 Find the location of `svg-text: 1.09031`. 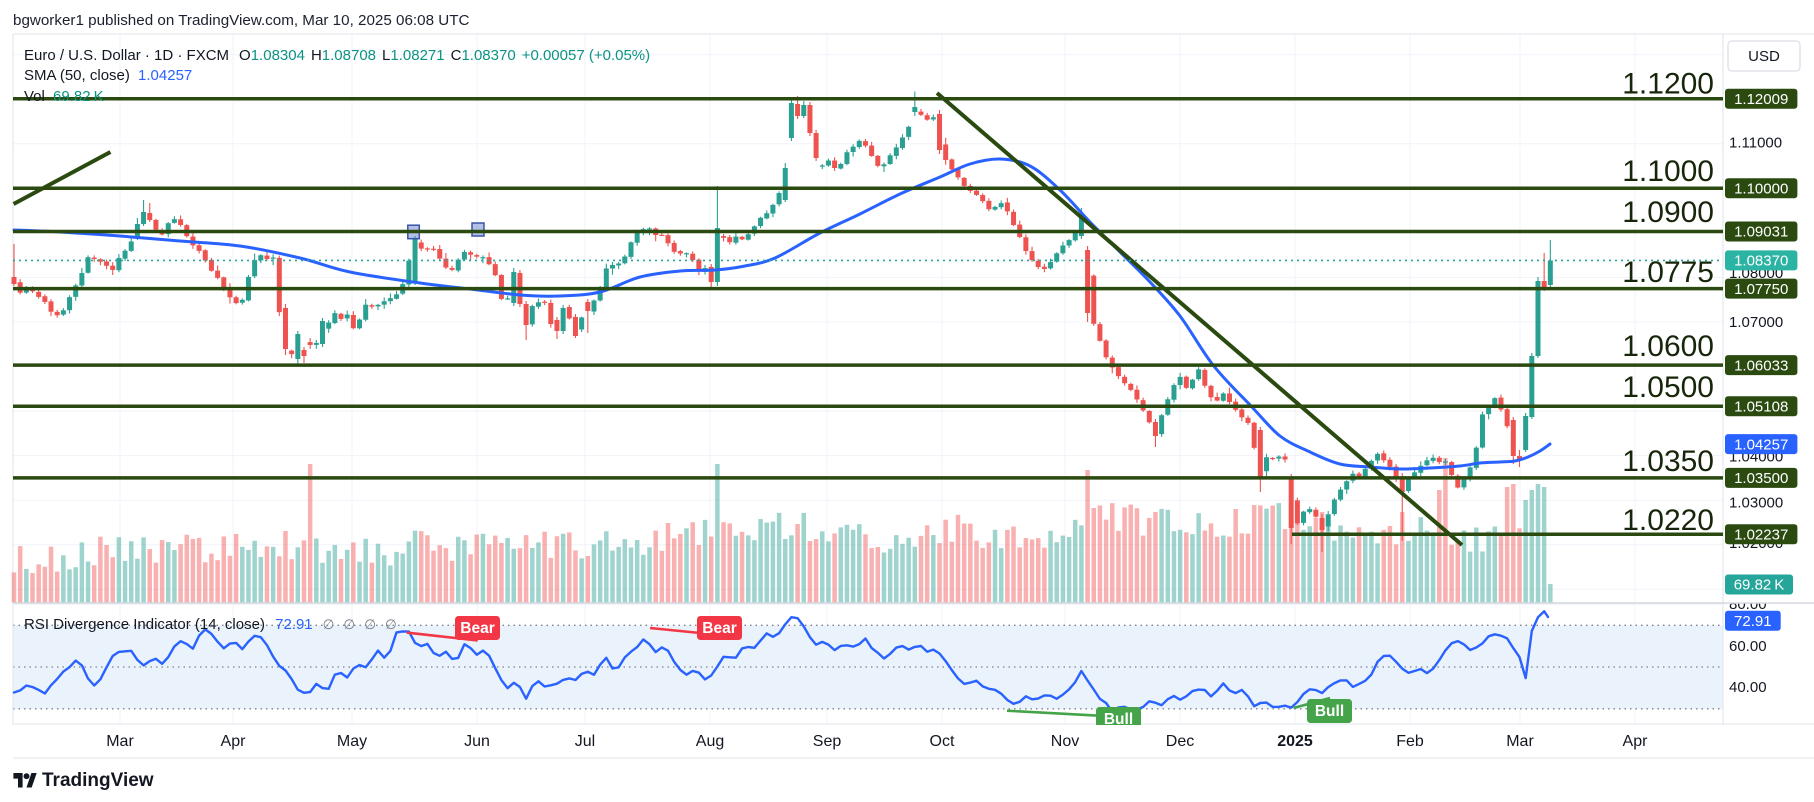

svg-text: 1.09031 is located at coordinates (1761, 232).